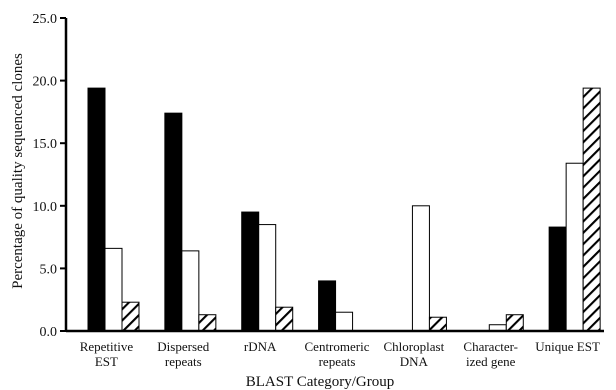 This screenshot has width=616, height=390. Describe the element at coordinates (183, 346) in the screenshot. I see `x-tick-label: Dispersed` at that location.